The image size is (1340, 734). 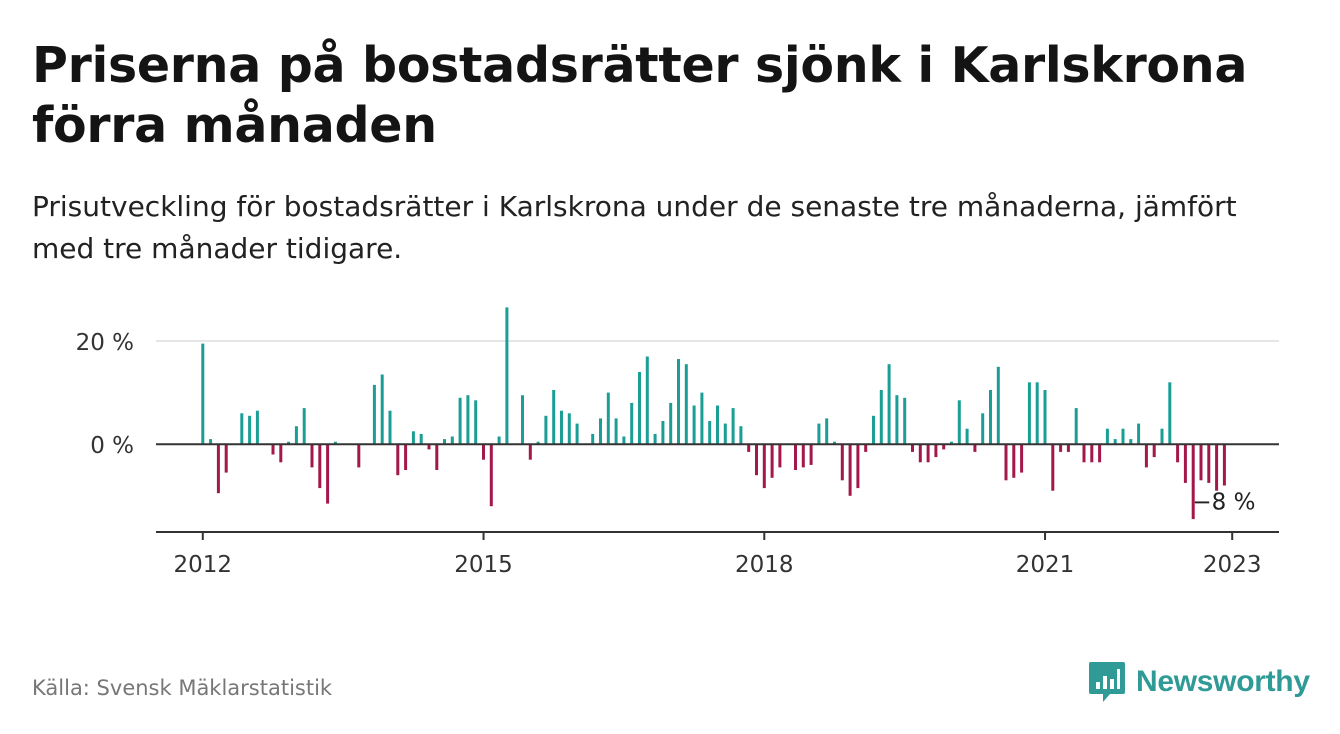 I want to click on annotation: −8 %, so click(x=1223, y=503).